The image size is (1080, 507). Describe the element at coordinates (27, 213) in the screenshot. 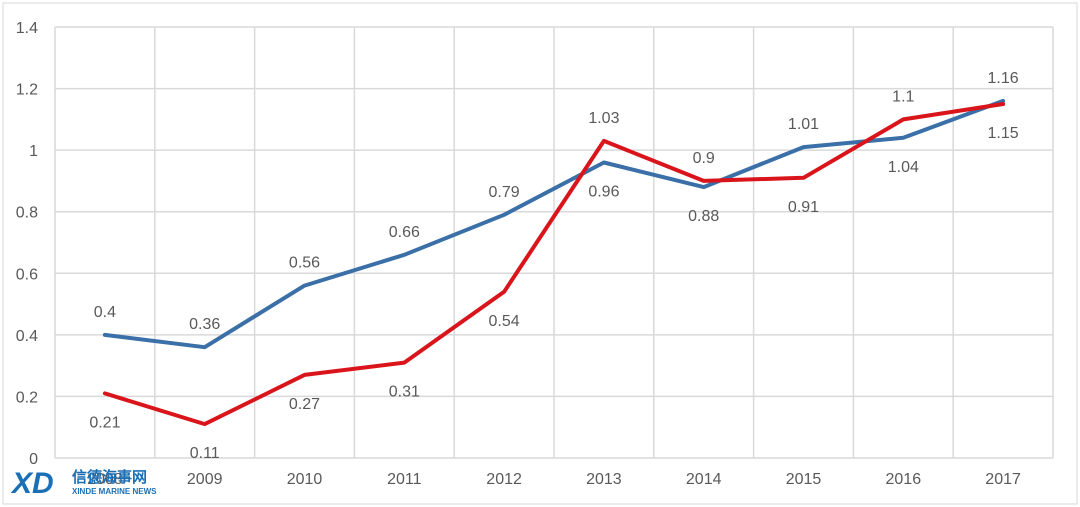

I see `y-tick-label: 0.8` at that location.